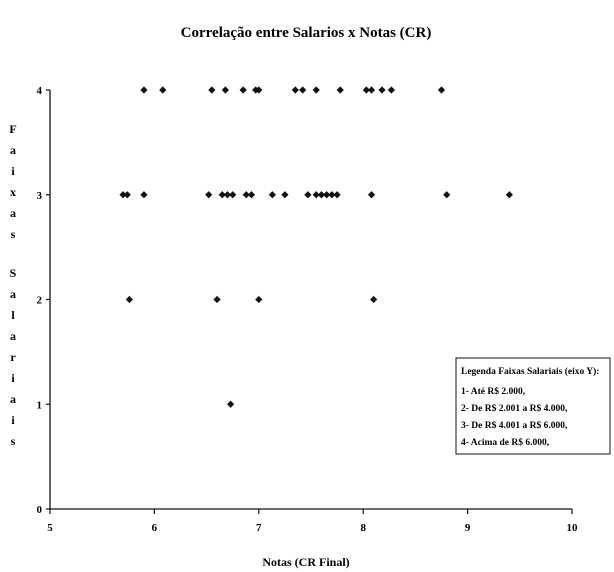 This screenshot has width=614, height=572. I want to click on x-ticks: 5 6 7 8 9 10, so click(312, 521).